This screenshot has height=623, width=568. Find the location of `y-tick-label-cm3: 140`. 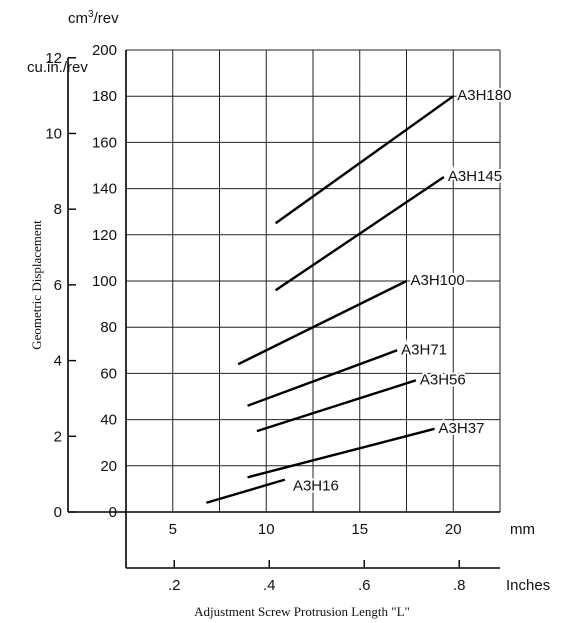

y-tick-label-cm3: 140 is located at coordinates (104, 189).